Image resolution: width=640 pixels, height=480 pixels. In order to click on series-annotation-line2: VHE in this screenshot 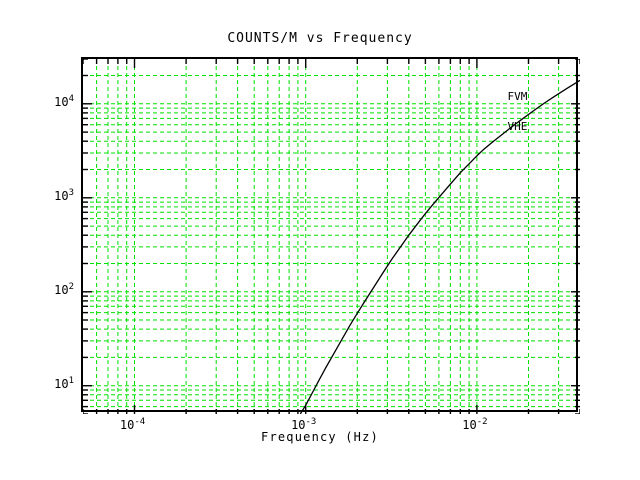, I will do `click(517, 126)`.